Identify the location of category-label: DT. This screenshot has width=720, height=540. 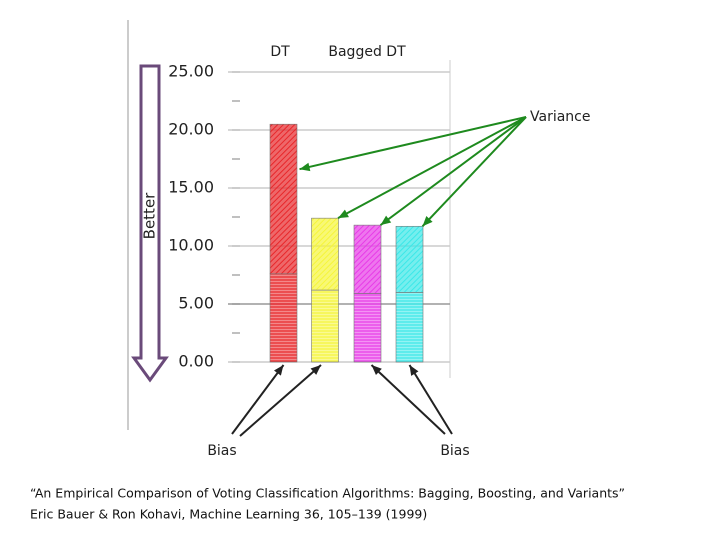
(280, 52).